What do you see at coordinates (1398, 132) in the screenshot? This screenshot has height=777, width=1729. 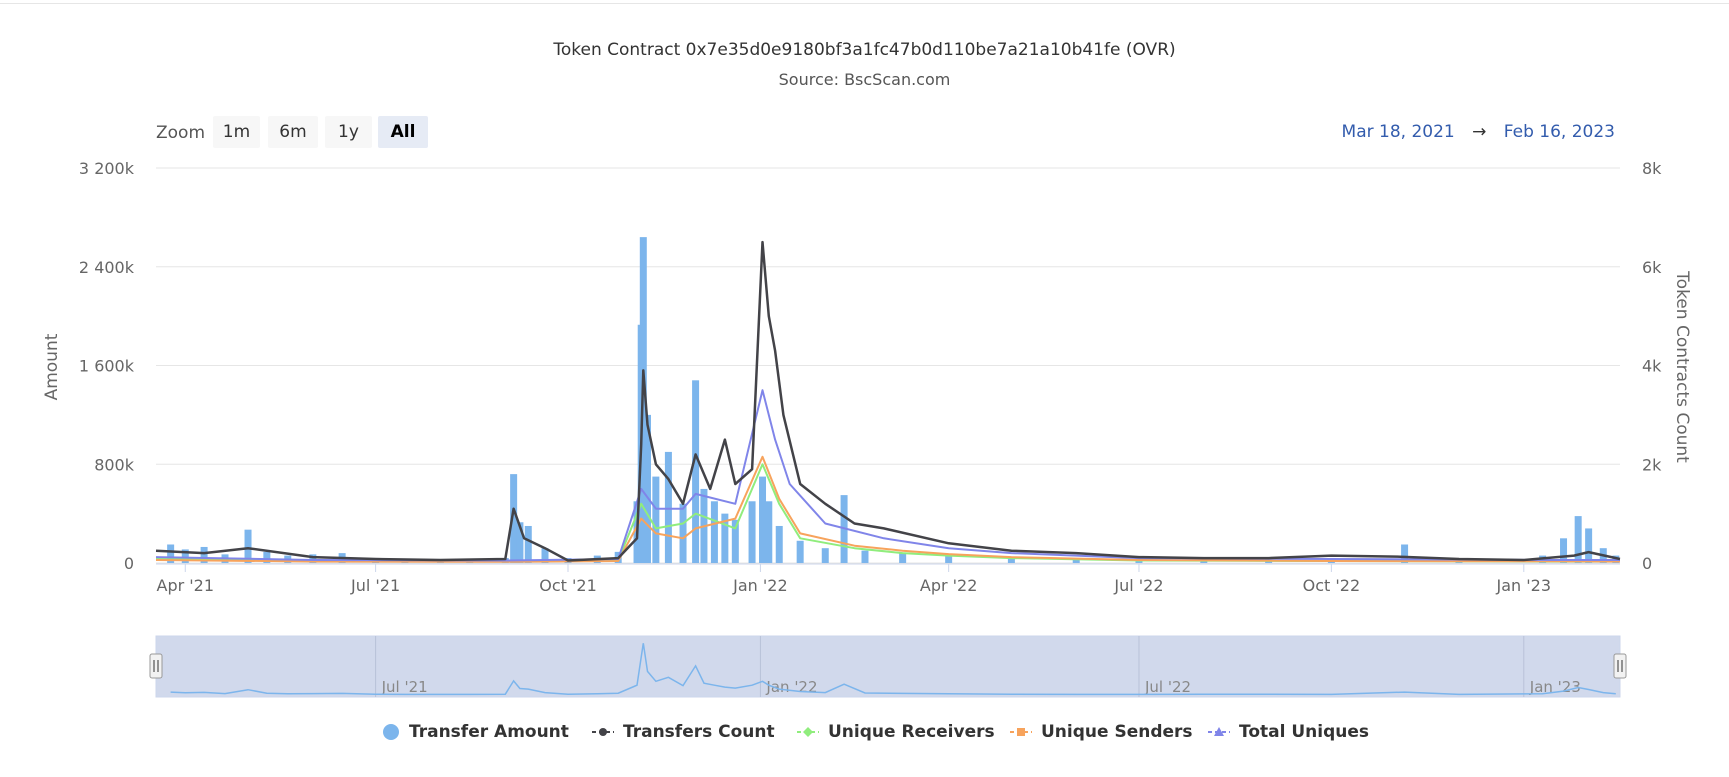 I see `range-from-input: Mar 18, 2021` at bounding box center [1398, 132].